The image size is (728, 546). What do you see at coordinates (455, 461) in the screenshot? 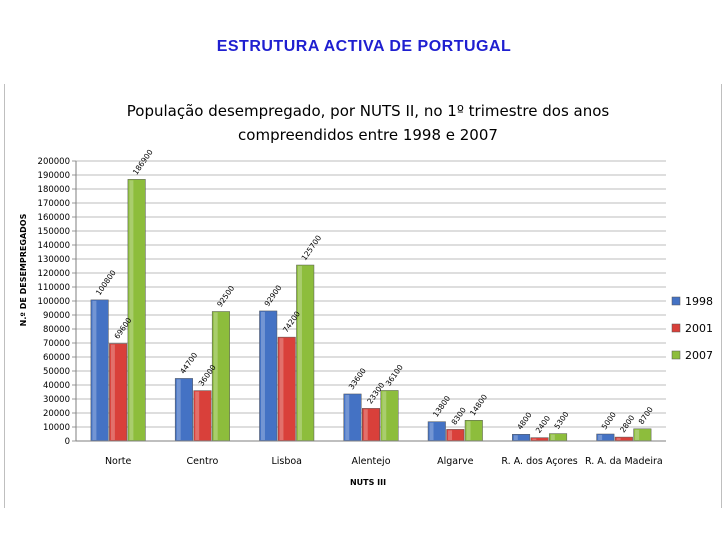
I see `category-label: Algarve` at bounding box center [455, 461].